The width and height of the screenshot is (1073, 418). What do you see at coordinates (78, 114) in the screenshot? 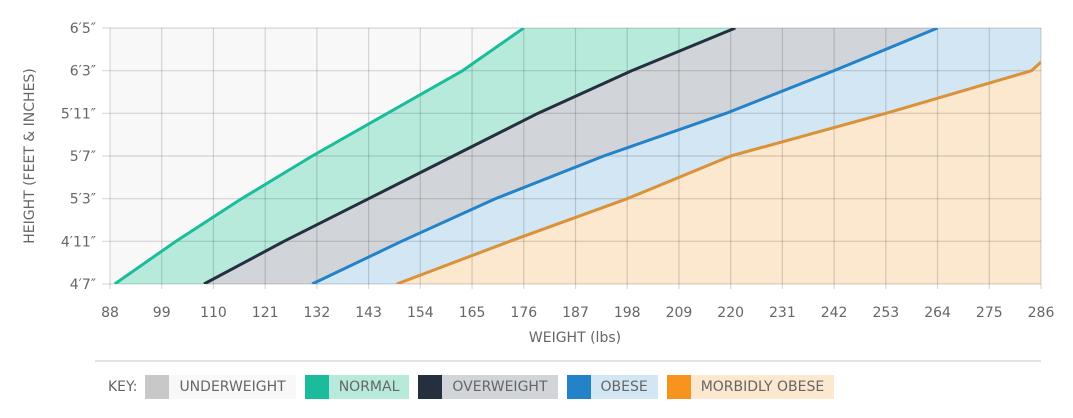
I see `y-tick-label: 5′11″` at bounding box center [78, 114].